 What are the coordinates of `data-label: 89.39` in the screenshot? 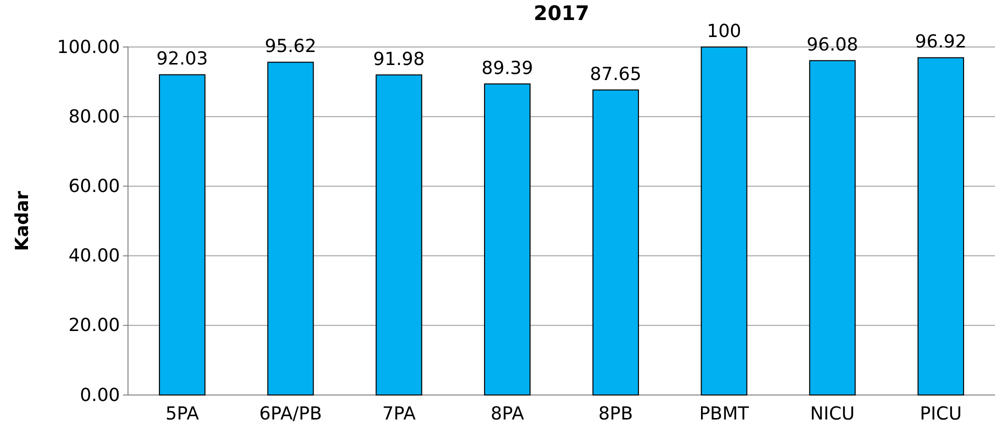 It's located at (508, 68).